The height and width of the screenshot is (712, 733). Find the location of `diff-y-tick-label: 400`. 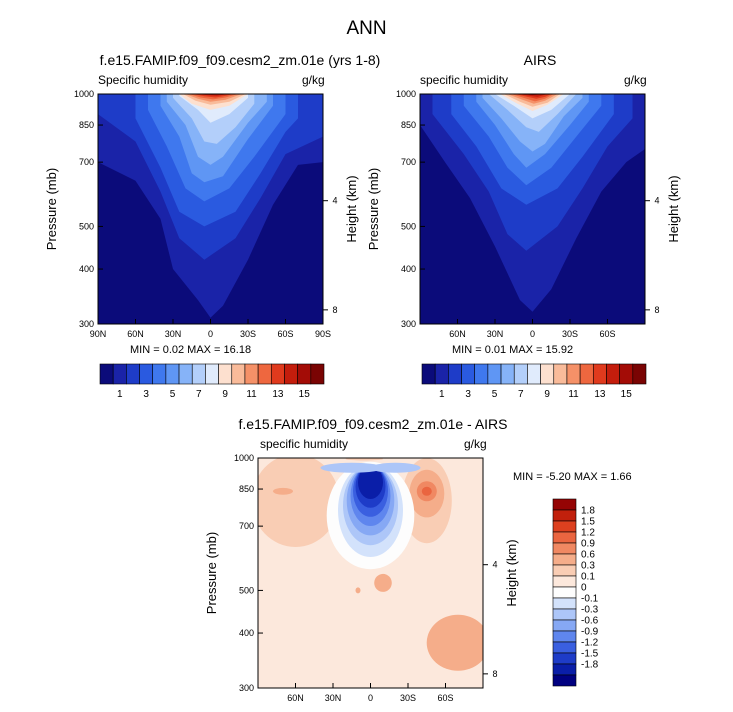

diff-y-tick-label: 400 is located at coordinates (246, 633).